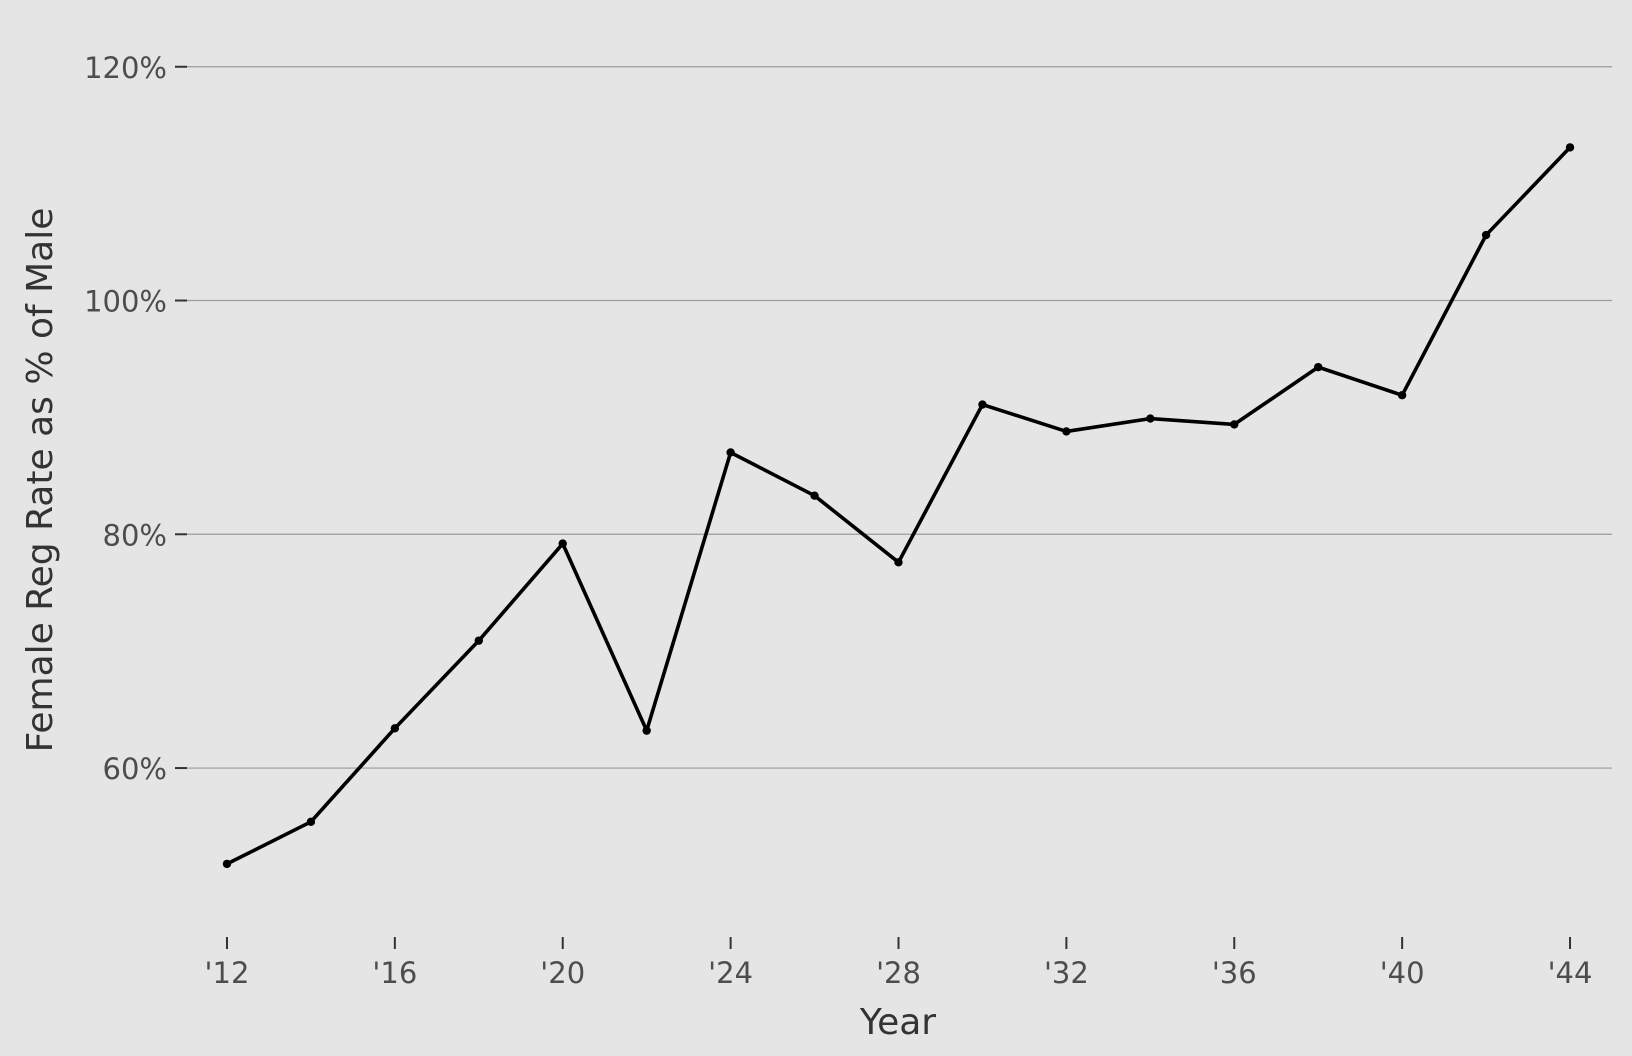  Describe the element at coordinates (1066, 973) in the screenshot. I see `x-tick-label: '32` at that location.